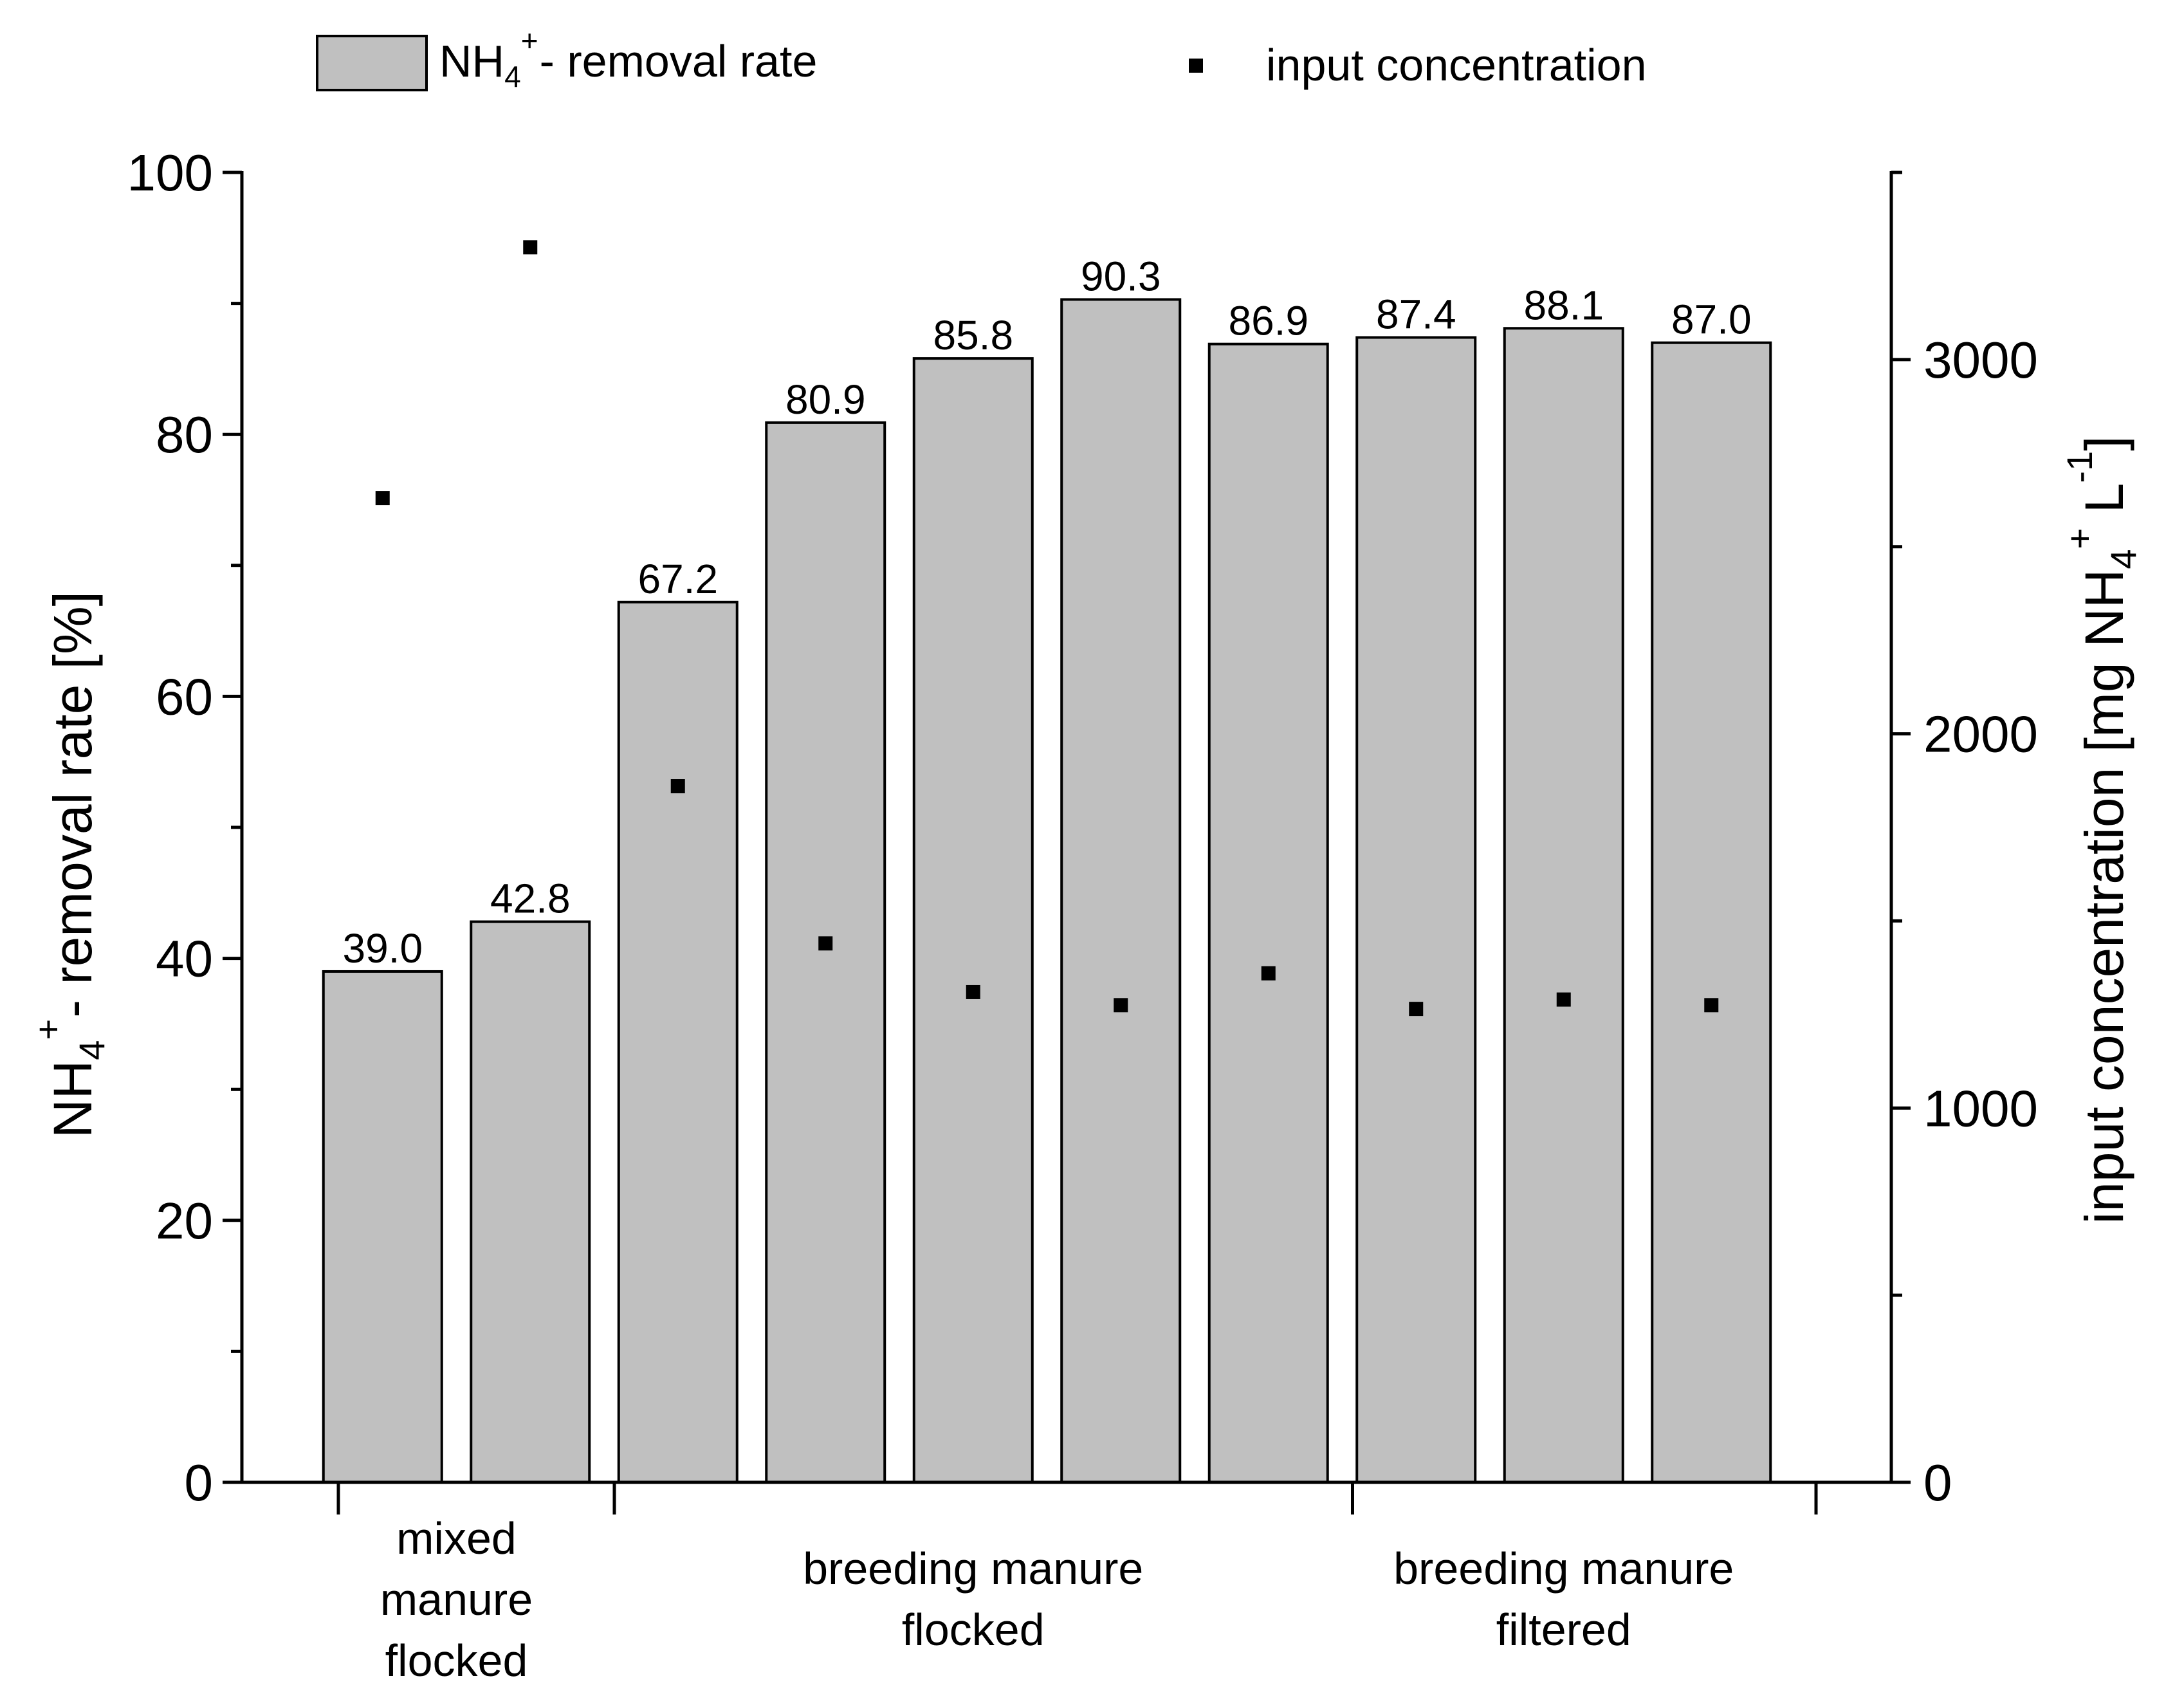 This screenshot has width=2184, height=1694. Describe the element at coordinates (679, 61) in the screenshot. I see `legend-bar-label-rest: - removal rate` at that location.